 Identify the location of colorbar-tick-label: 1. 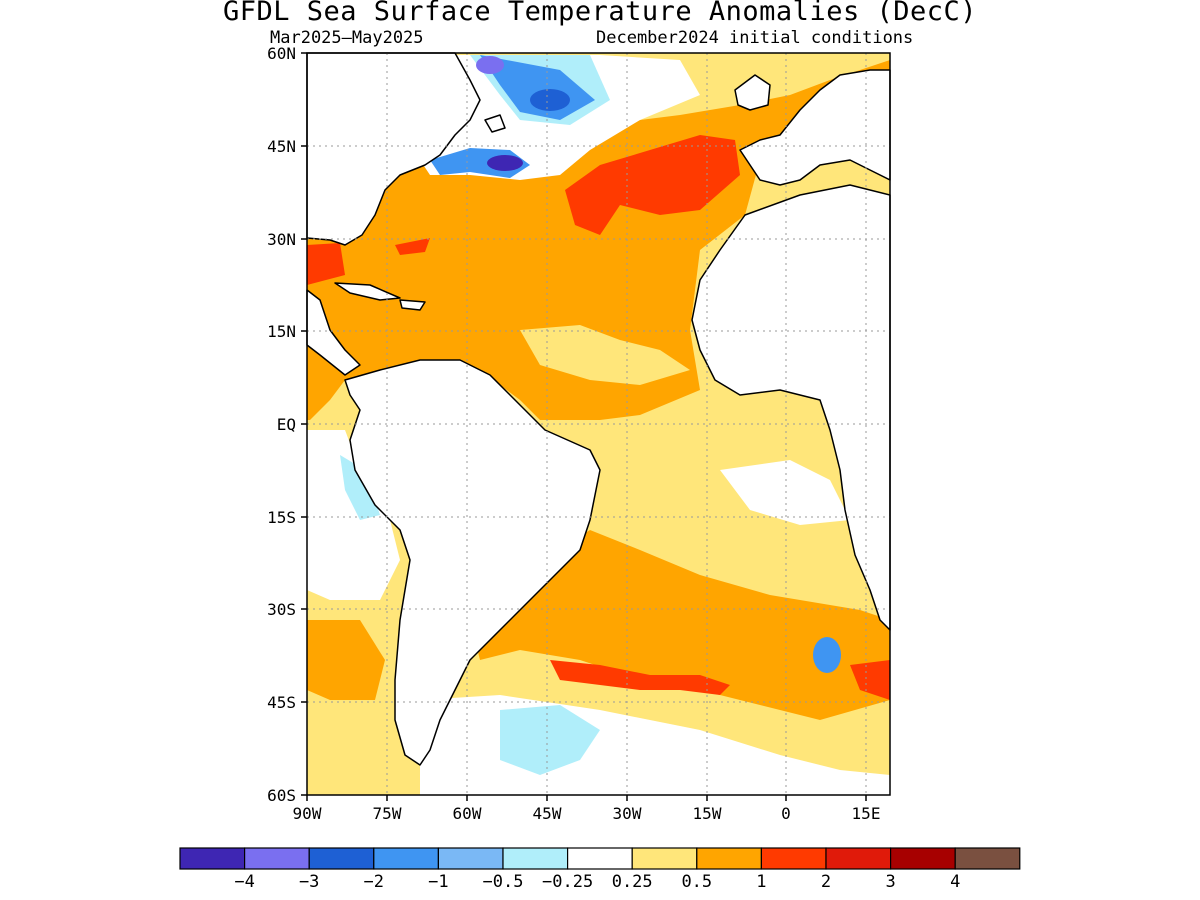
(761, 882).